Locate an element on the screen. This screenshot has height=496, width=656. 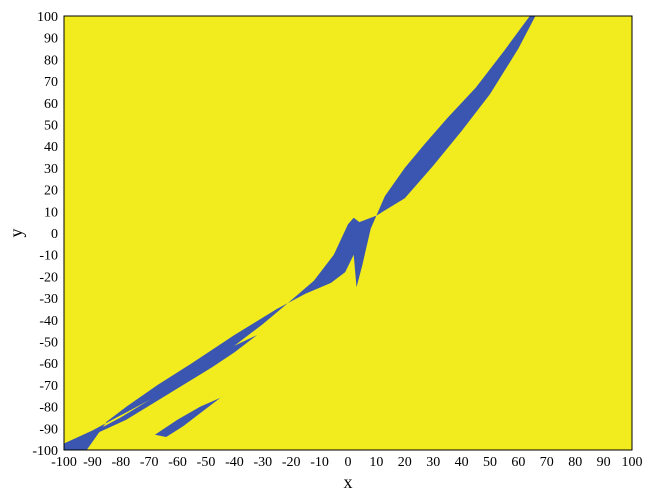
x-tick-label: -90 is located at coordinates (92, 462).